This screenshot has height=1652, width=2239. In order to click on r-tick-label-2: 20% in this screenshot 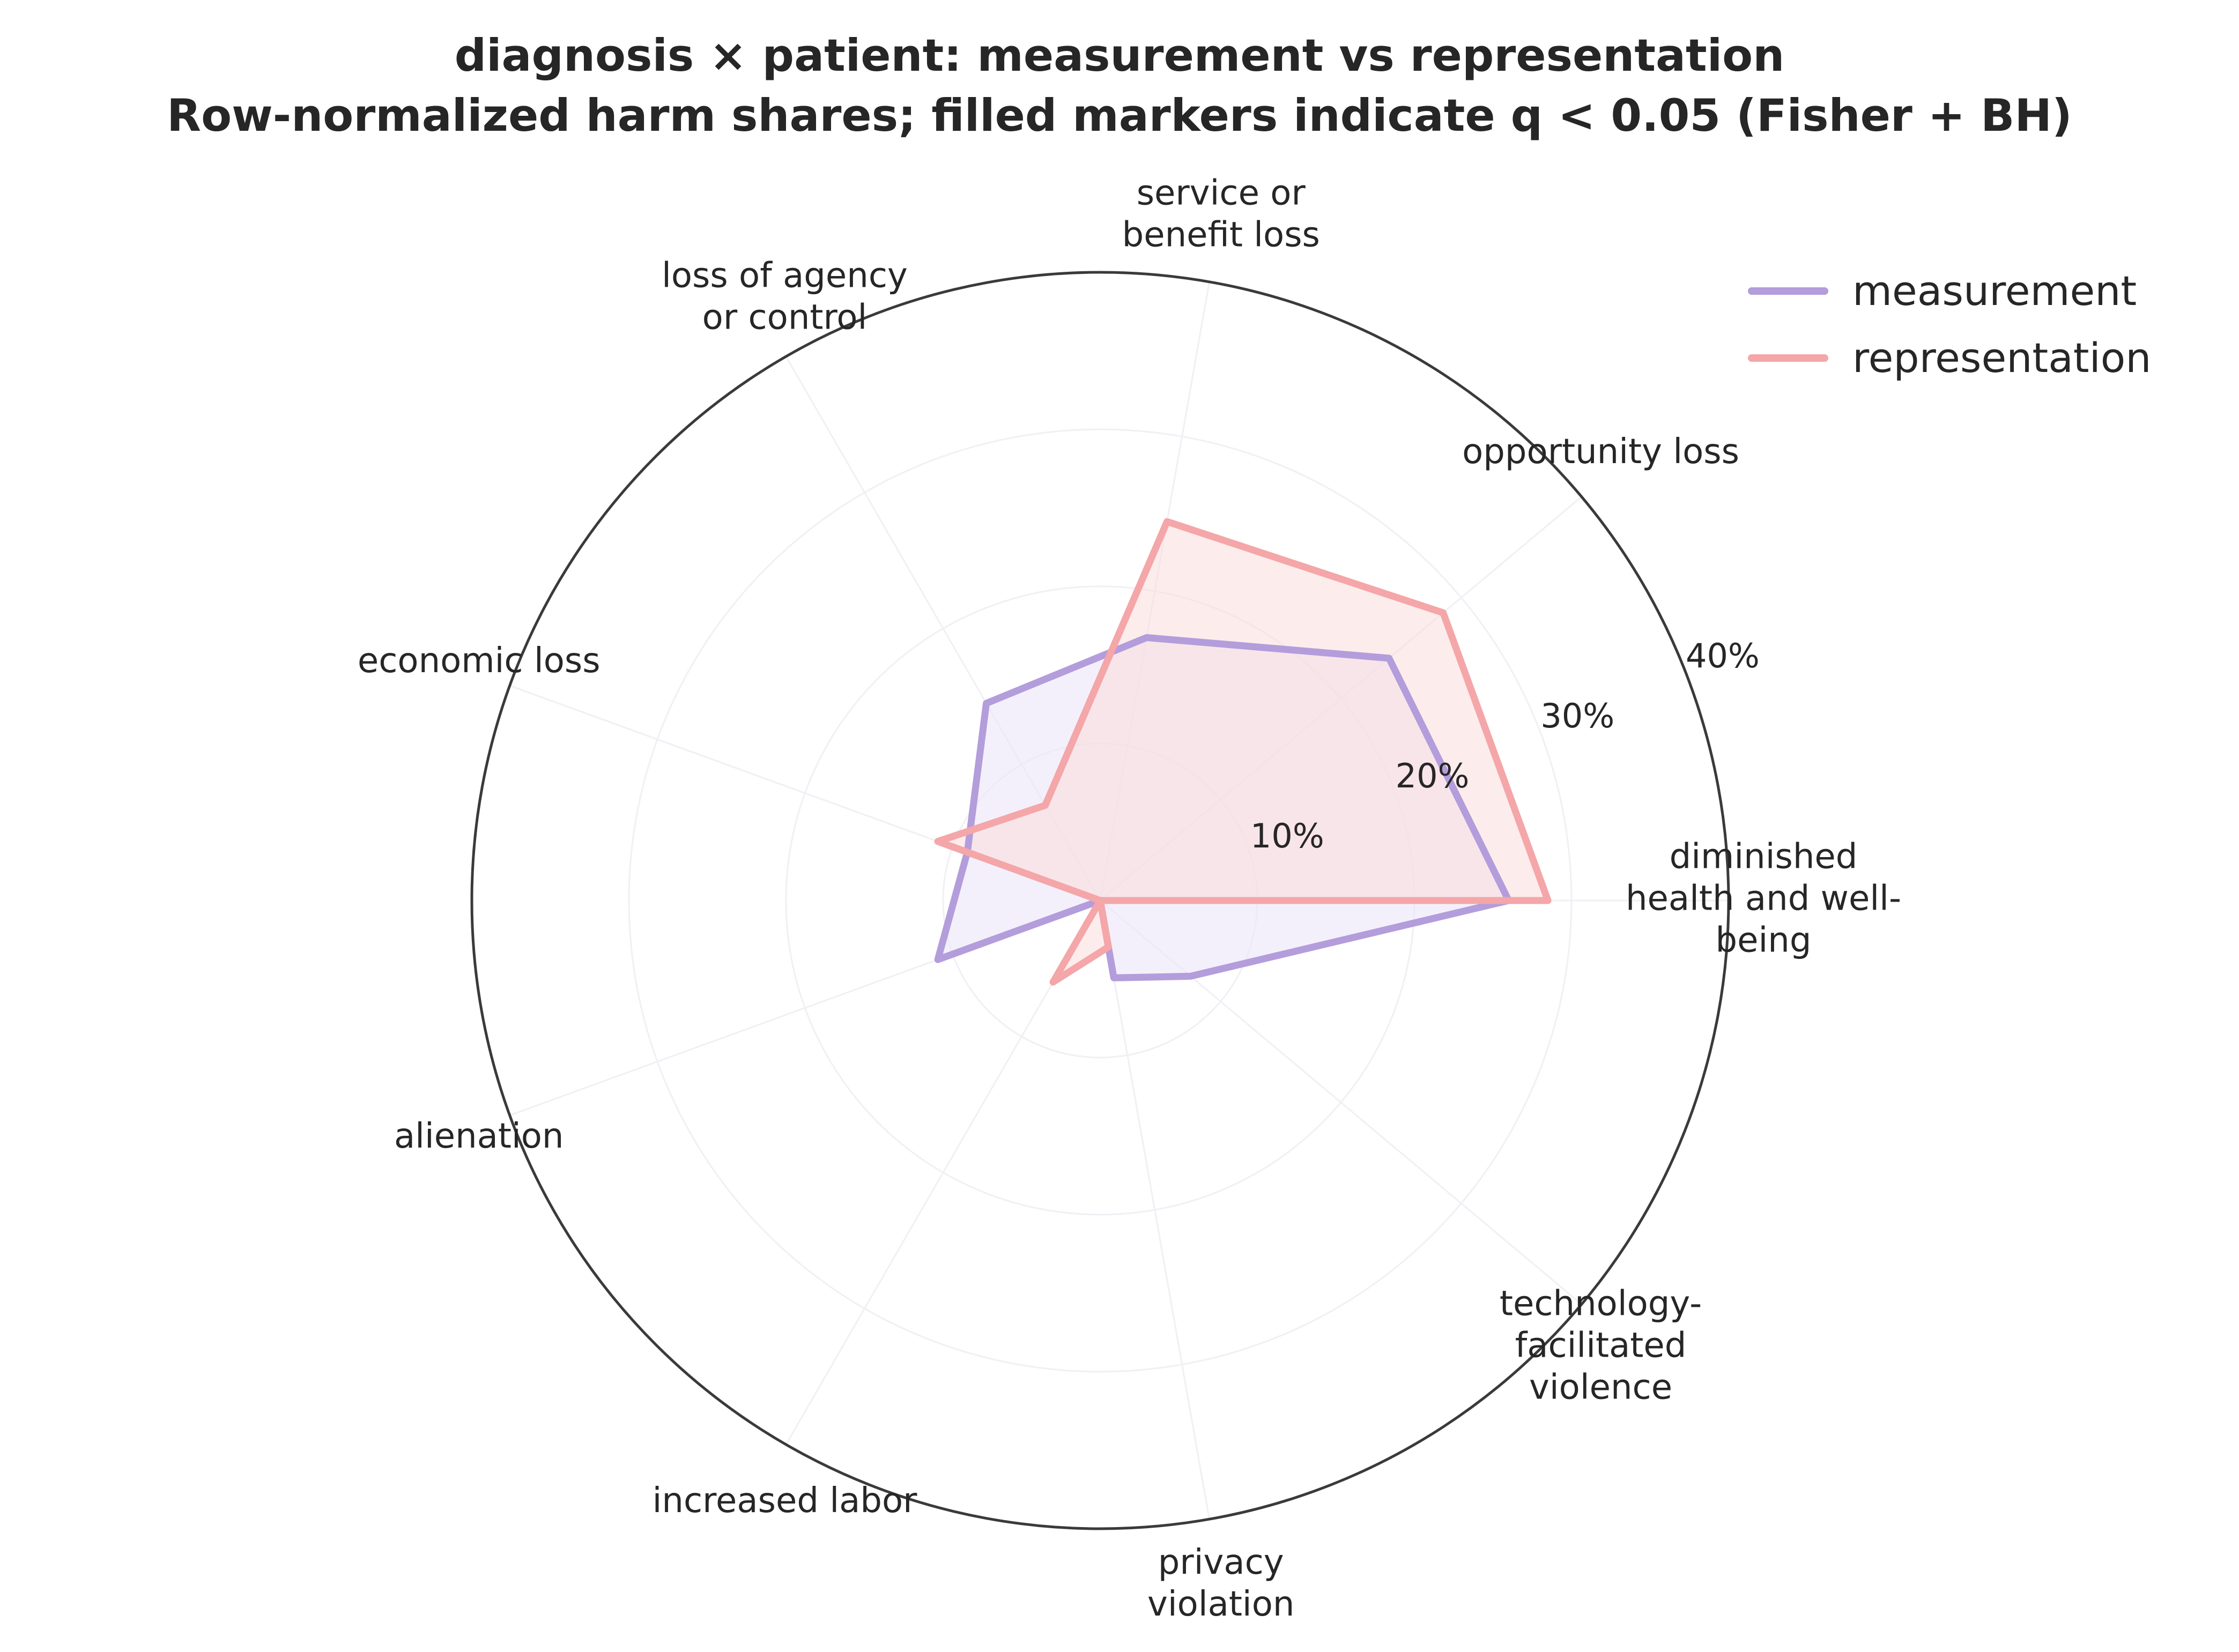, I will do `click(1433, 775)`.